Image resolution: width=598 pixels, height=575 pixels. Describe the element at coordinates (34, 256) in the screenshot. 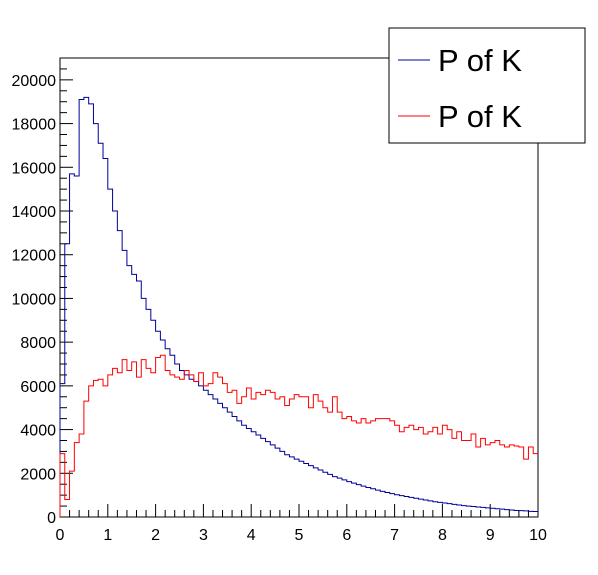

I see `y-tick-label: 12000` at that location.